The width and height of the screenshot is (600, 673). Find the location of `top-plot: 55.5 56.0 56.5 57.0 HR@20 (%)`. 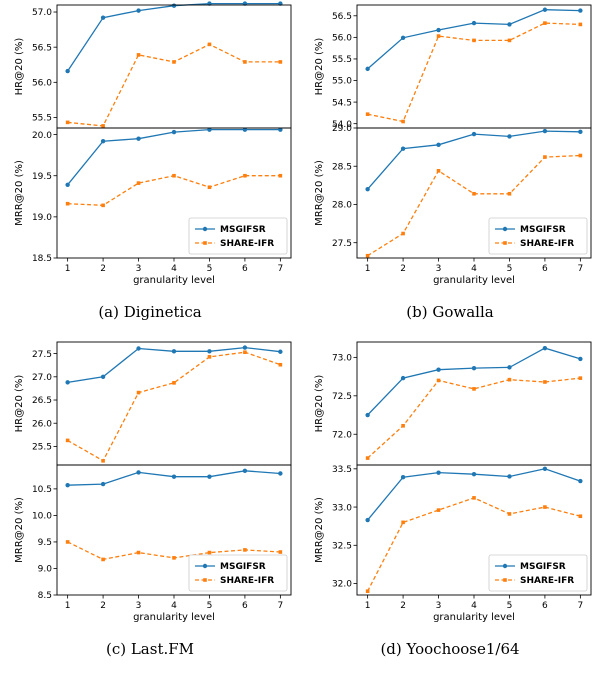

top-plot: 55.5 56.0 56.5 57.0 HR@20 (%) is located at coordinates (153, 65).